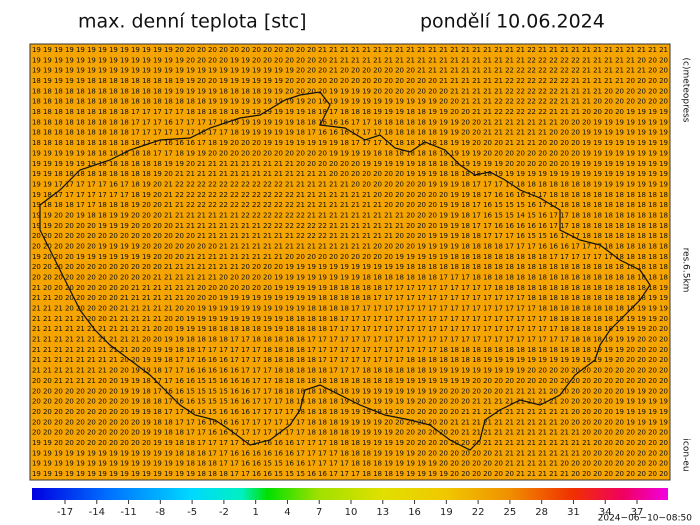 Image resolution: width=700 pixels, height=525 pixels. Describe the element at coordinates (686, 454) in the screenshot. I see `model-label: icon-eu` at that location.